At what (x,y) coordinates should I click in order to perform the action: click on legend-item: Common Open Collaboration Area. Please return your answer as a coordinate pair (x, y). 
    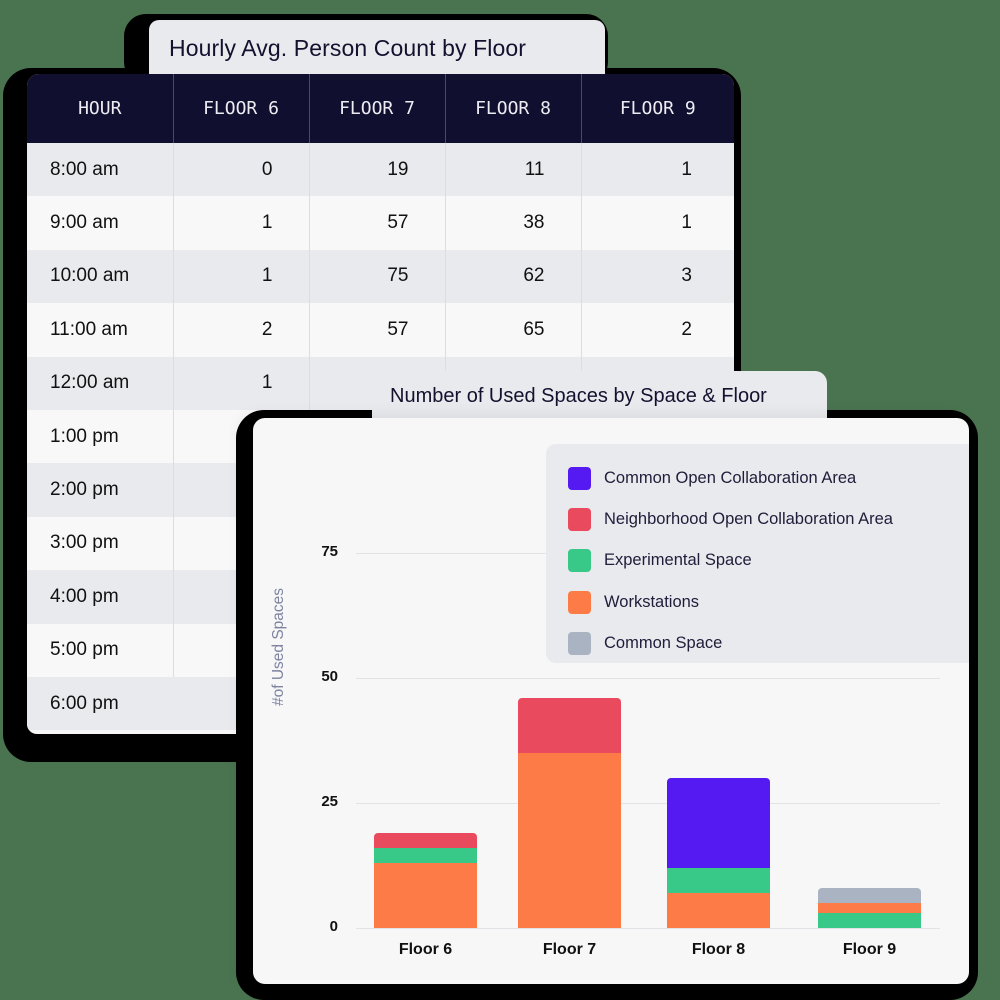
    Looking at the image, I should click on (757, 478).